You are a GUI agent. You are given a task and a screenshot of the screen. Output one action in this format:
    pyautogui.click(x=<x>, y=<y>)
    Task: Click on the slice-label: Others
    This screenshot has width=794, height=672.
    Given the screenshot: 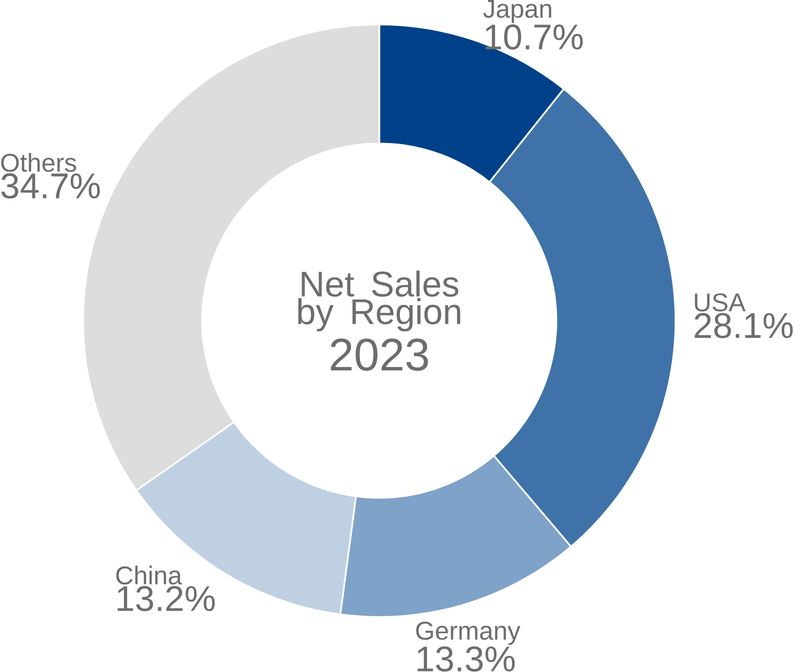 What is the action you would take?
    pyautogui.click(x=38, y=162)
    